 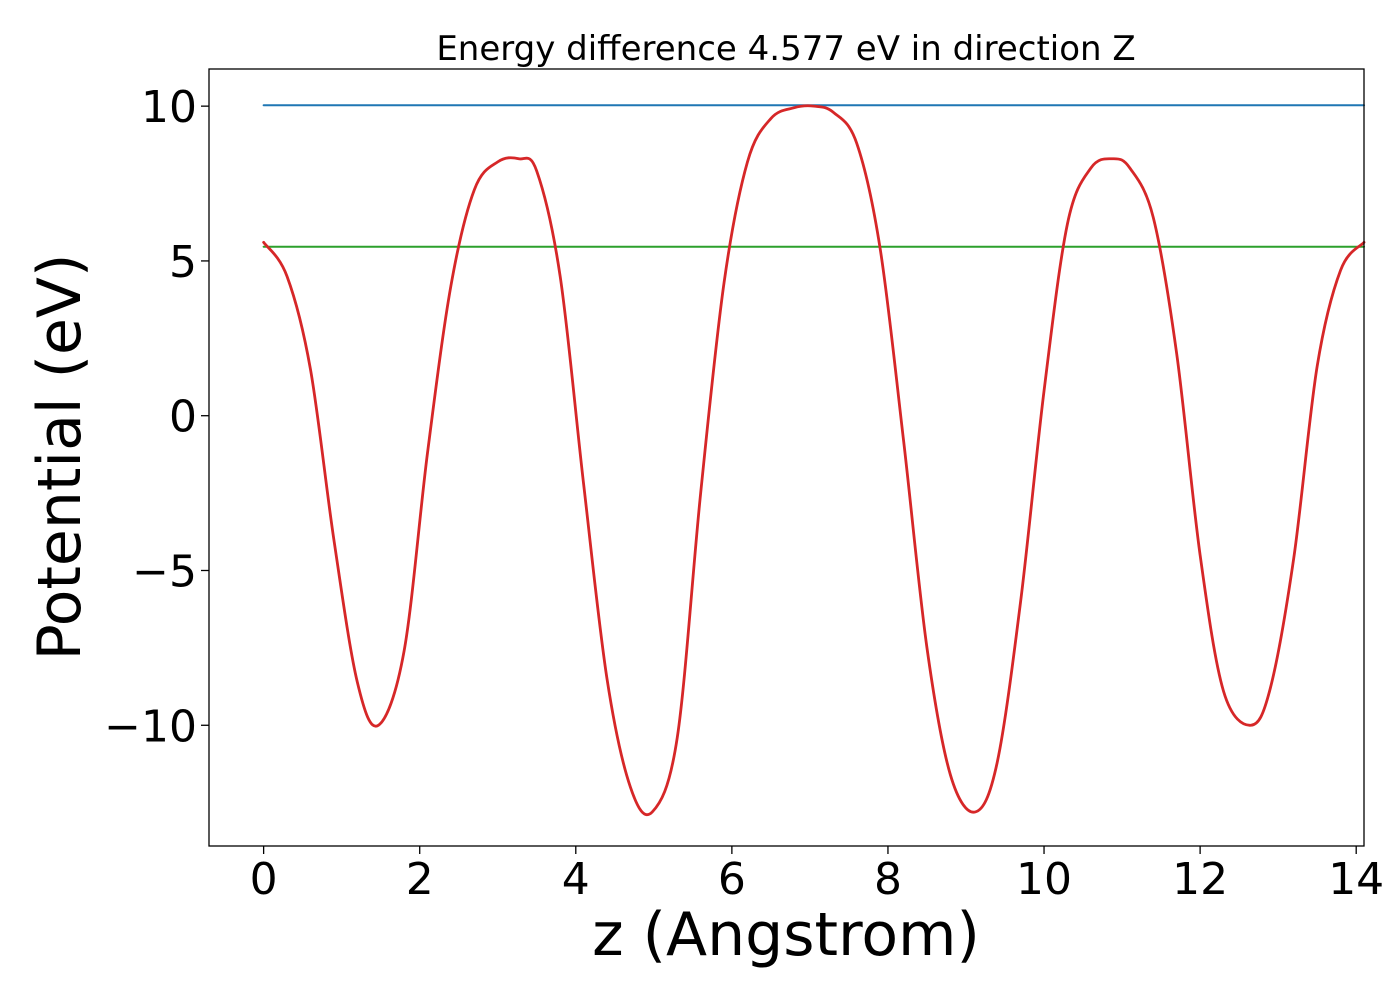 What do you see at coordinates (183, 262) in the screenshot?
I see `y-tick-label: 5` at bounding box center [183, 262].